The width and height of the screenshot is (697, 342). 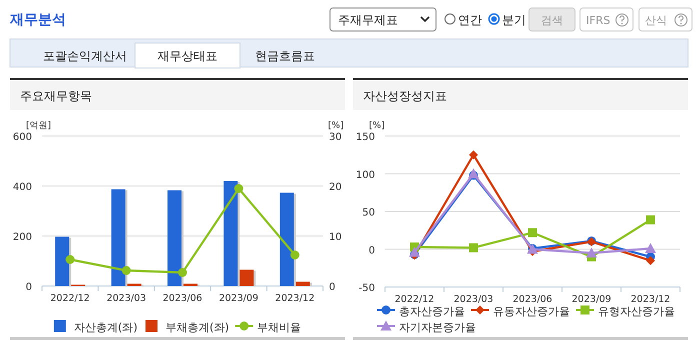 I want to click on y-tick-label: 100, so click(x=365, y=175).